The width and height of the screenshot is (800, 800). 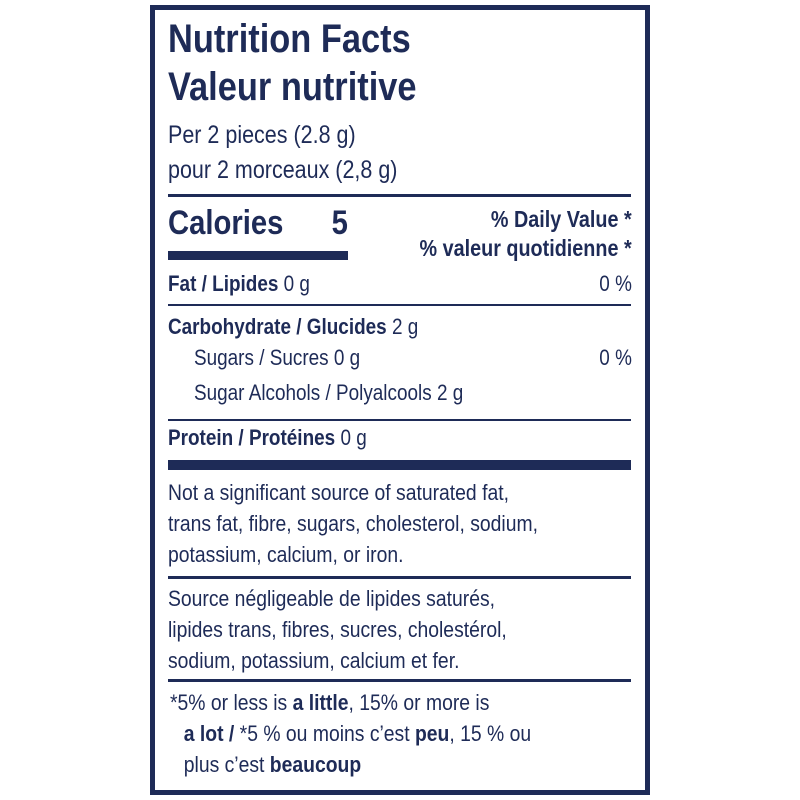 I want to click on nutrient-sugar-alcohols: Sugar Alcohols / Polyalcools 2 g, so click(x=329, y=392).